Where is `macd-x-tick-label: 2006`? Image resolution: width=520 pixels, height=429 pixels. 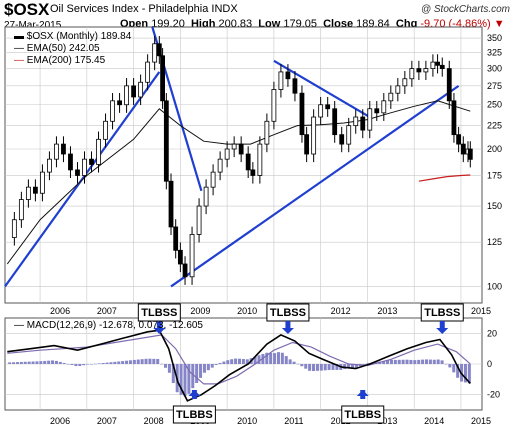
macd-x-tick-label: 2006 is located at coordinates (60, 421).